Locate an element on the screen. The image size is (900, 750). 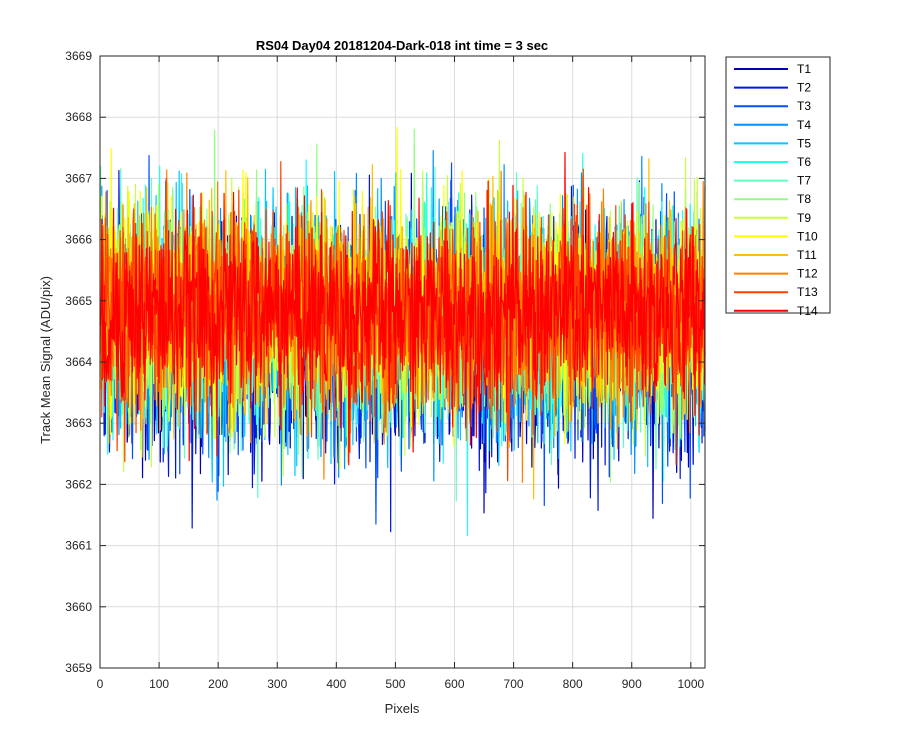
legend-box is located at coordinates (778, 185).